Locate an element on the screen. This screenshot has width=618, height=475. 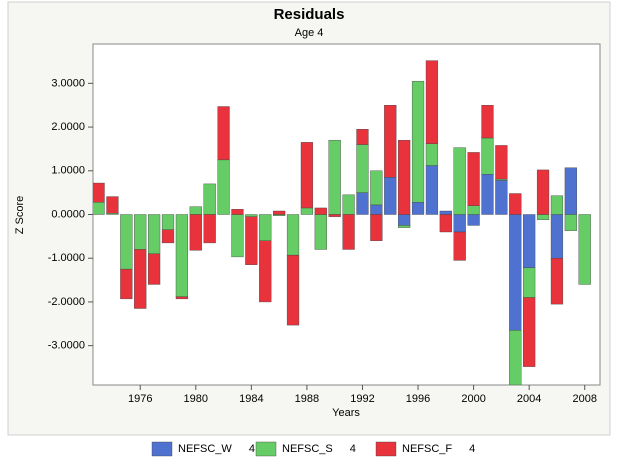
y-tick-label: -1.0000 is located at coordinates (66, 258).